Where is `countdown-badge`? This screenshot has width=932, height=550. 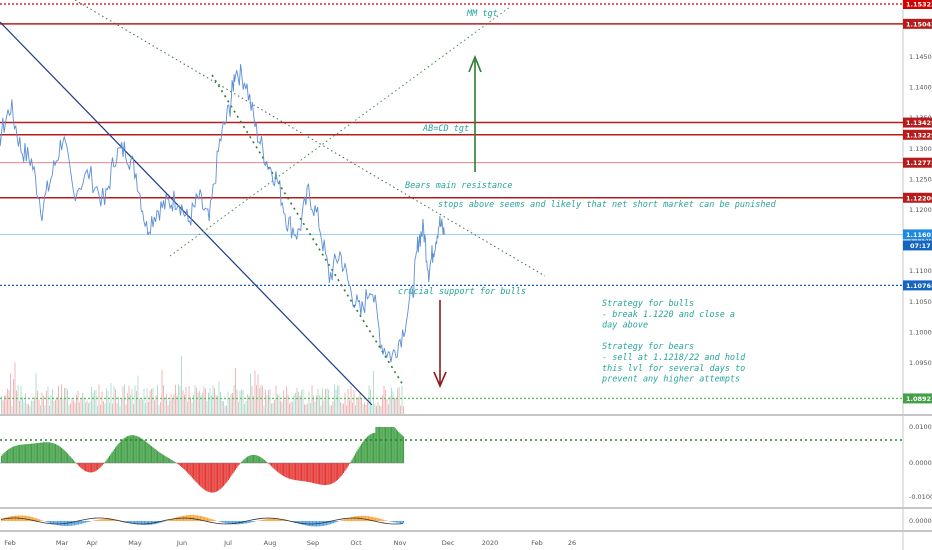 countdown-badge is located at coordinates (917, 245).